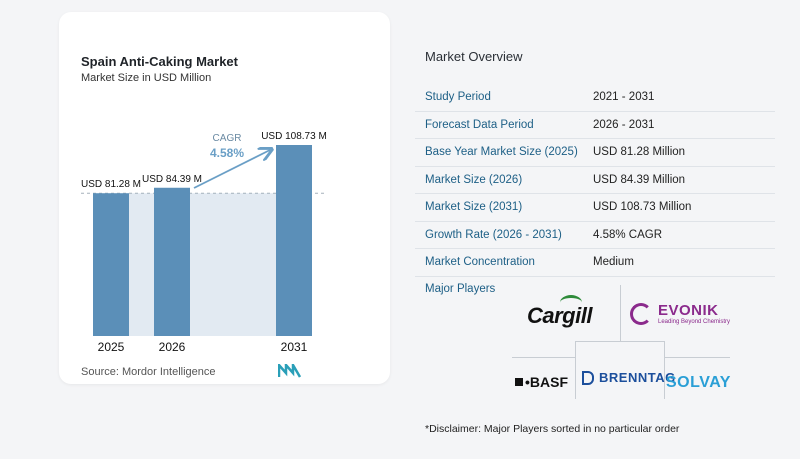  I want to click on overview-key: Study Period, so click(458, 97).